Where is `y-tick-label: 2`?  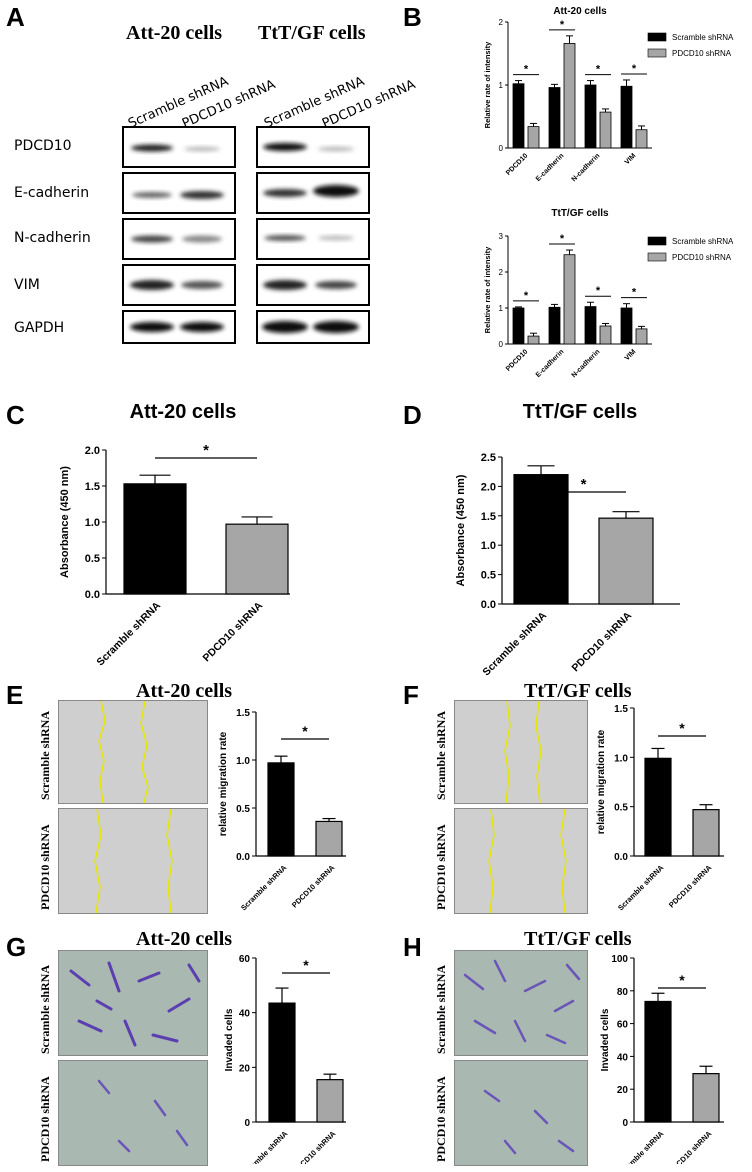 y-tick-label: 2 is located at coordinates (501, 22).